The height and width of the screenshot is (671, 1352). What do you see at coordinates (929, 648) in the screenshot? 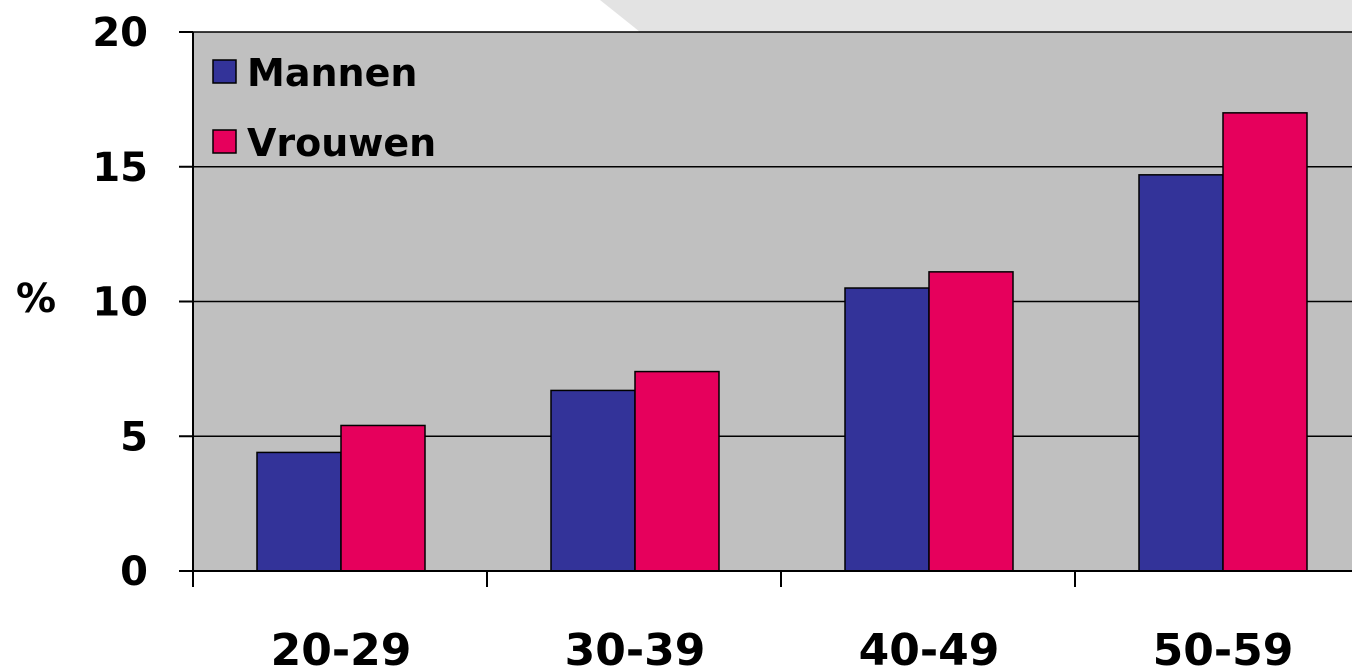
I see `x-tick-label: 40-49` at bounding box center [929, 648].